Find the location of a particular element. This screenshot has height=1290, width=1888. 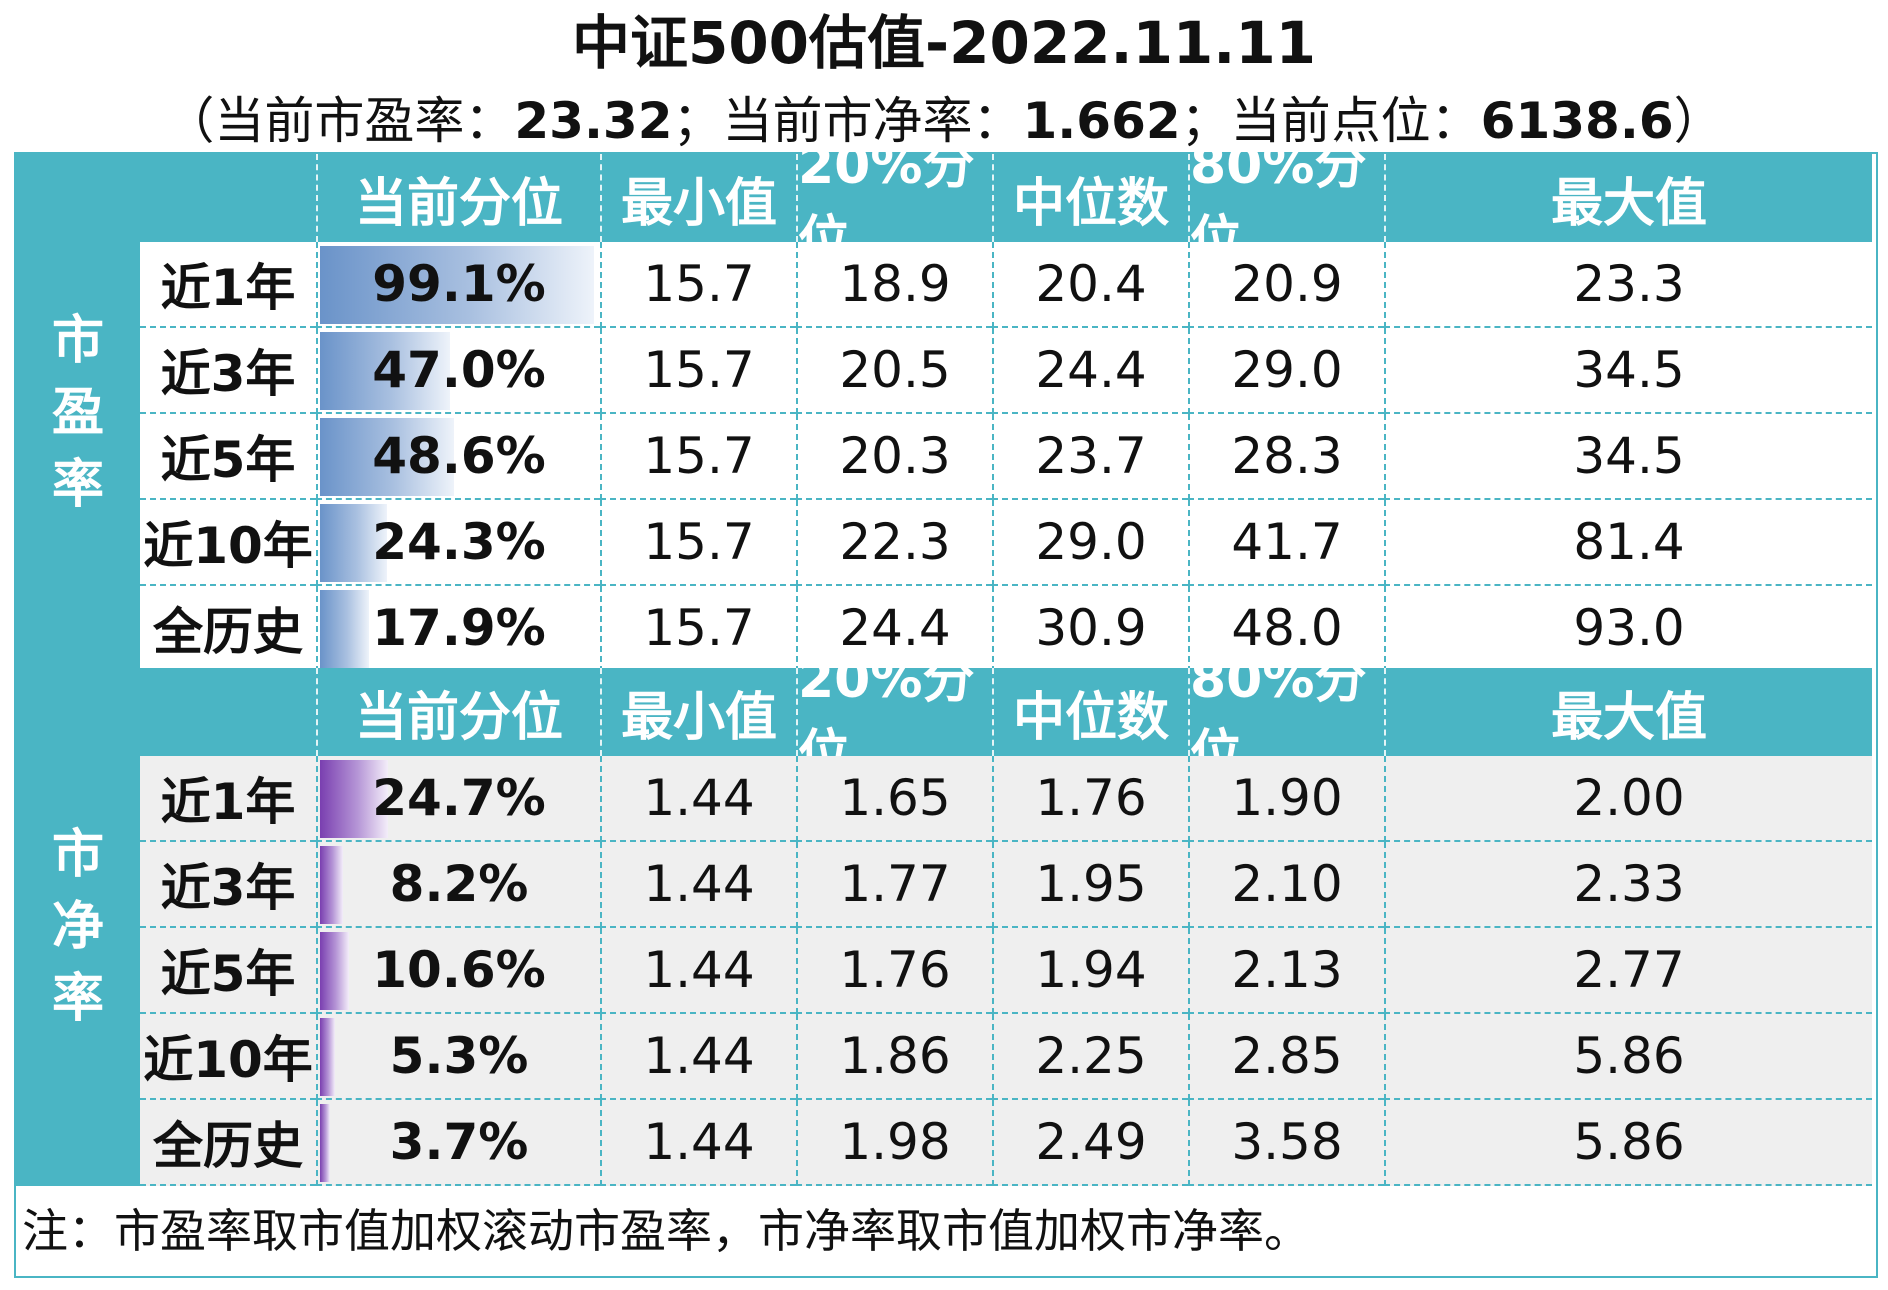

median-cell: 23.7 is located at coordinates (1090, 457).